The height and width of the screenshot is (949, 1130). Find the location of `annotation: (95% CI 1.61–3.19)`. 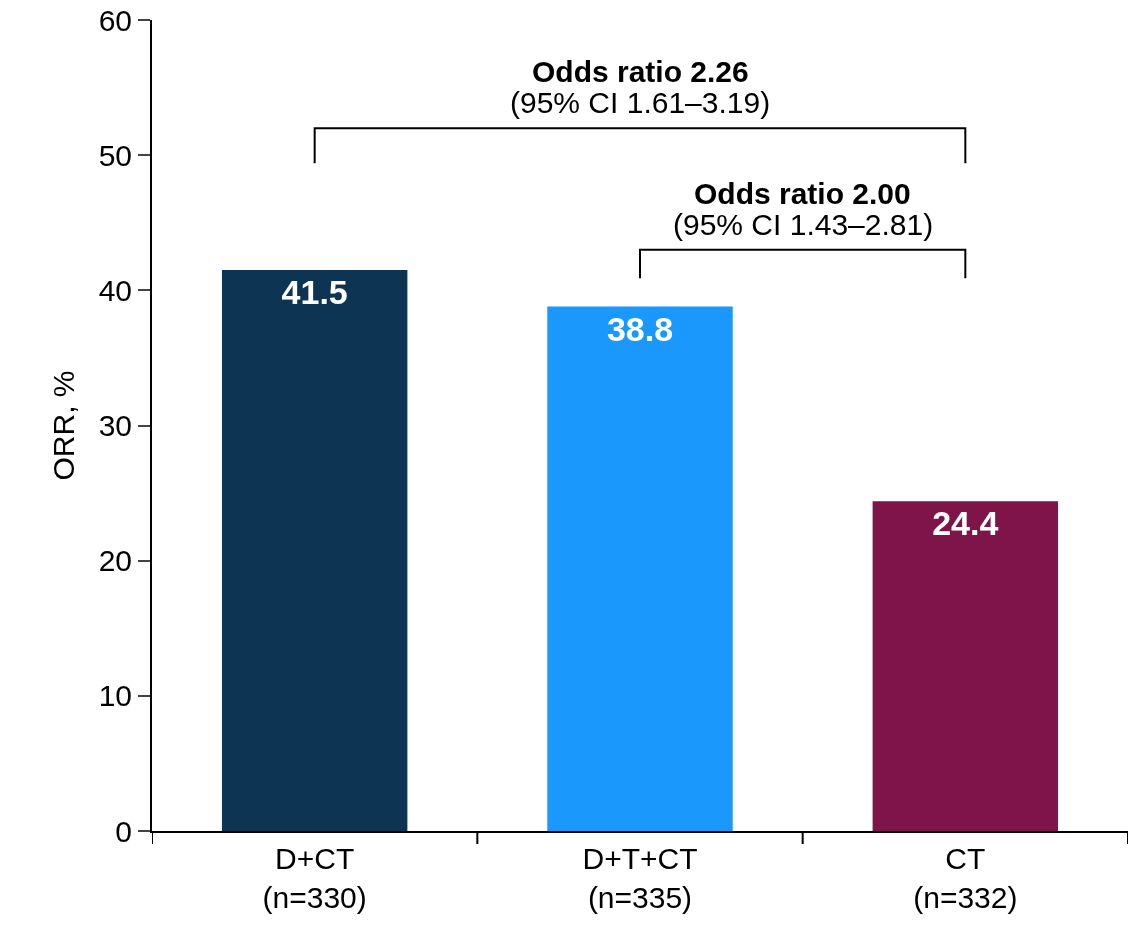

annotation: (95% CI 1.61–3.19) is located at coordinates (640, 102).